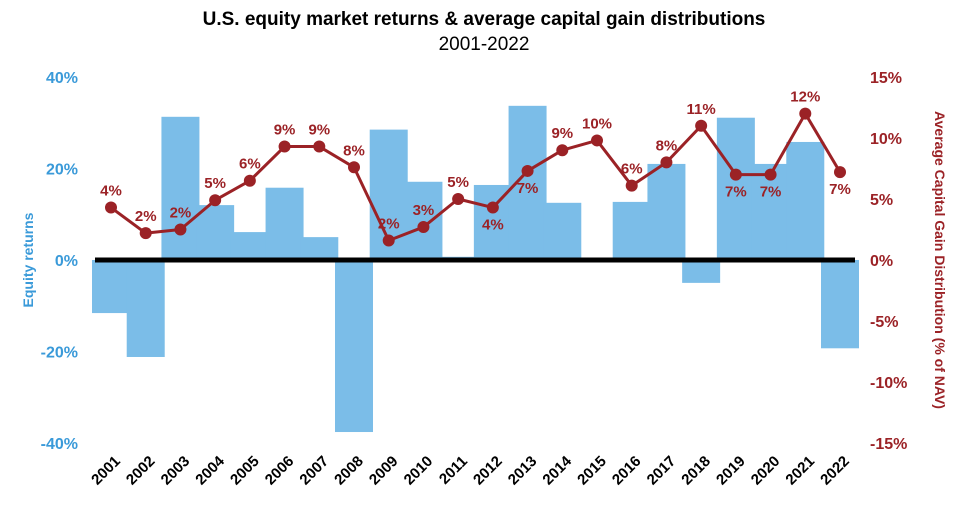 This screenshot has height=505, width=968. I want to click on left-tick-label: -20%, so click(59, 353).